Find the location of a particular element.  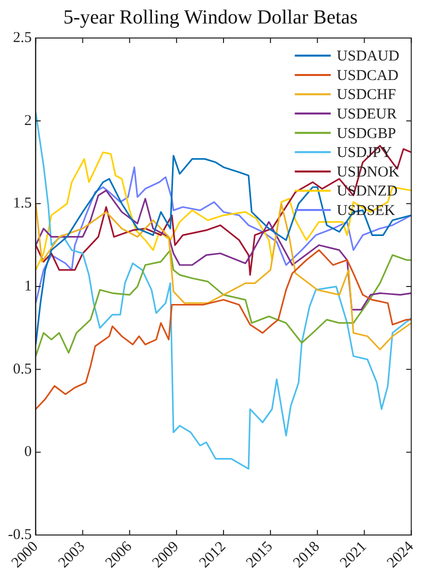

legend-label: USDCAD is located at coordinates (367, 76).